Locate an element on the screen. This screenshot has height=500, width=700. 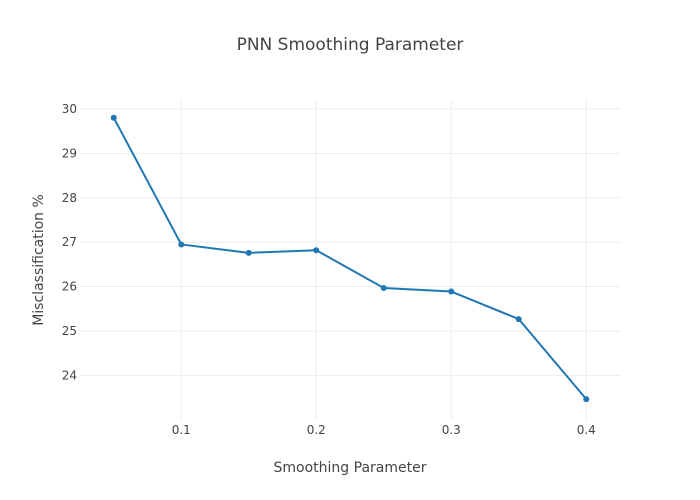
x-tick-label: 0.3 is located at coordinates (451, 430).